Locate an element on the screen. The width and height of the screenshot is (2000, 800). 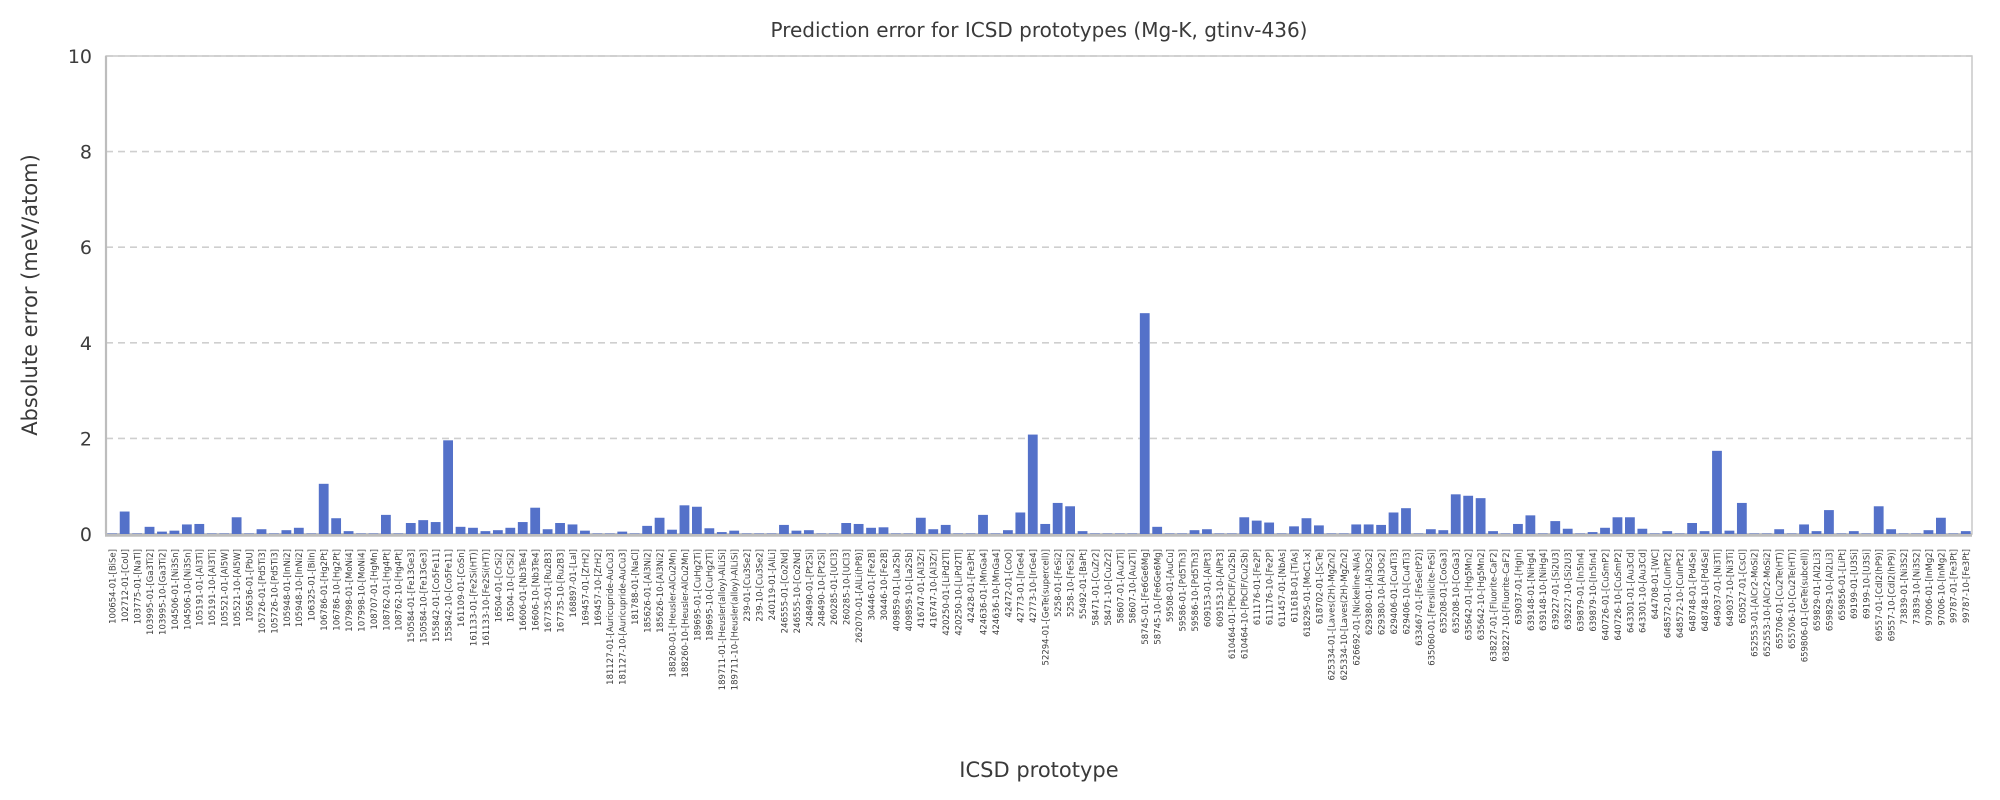
x-tick-label: 639879-01-[In5In4] is located at coordinates (1582, 590).